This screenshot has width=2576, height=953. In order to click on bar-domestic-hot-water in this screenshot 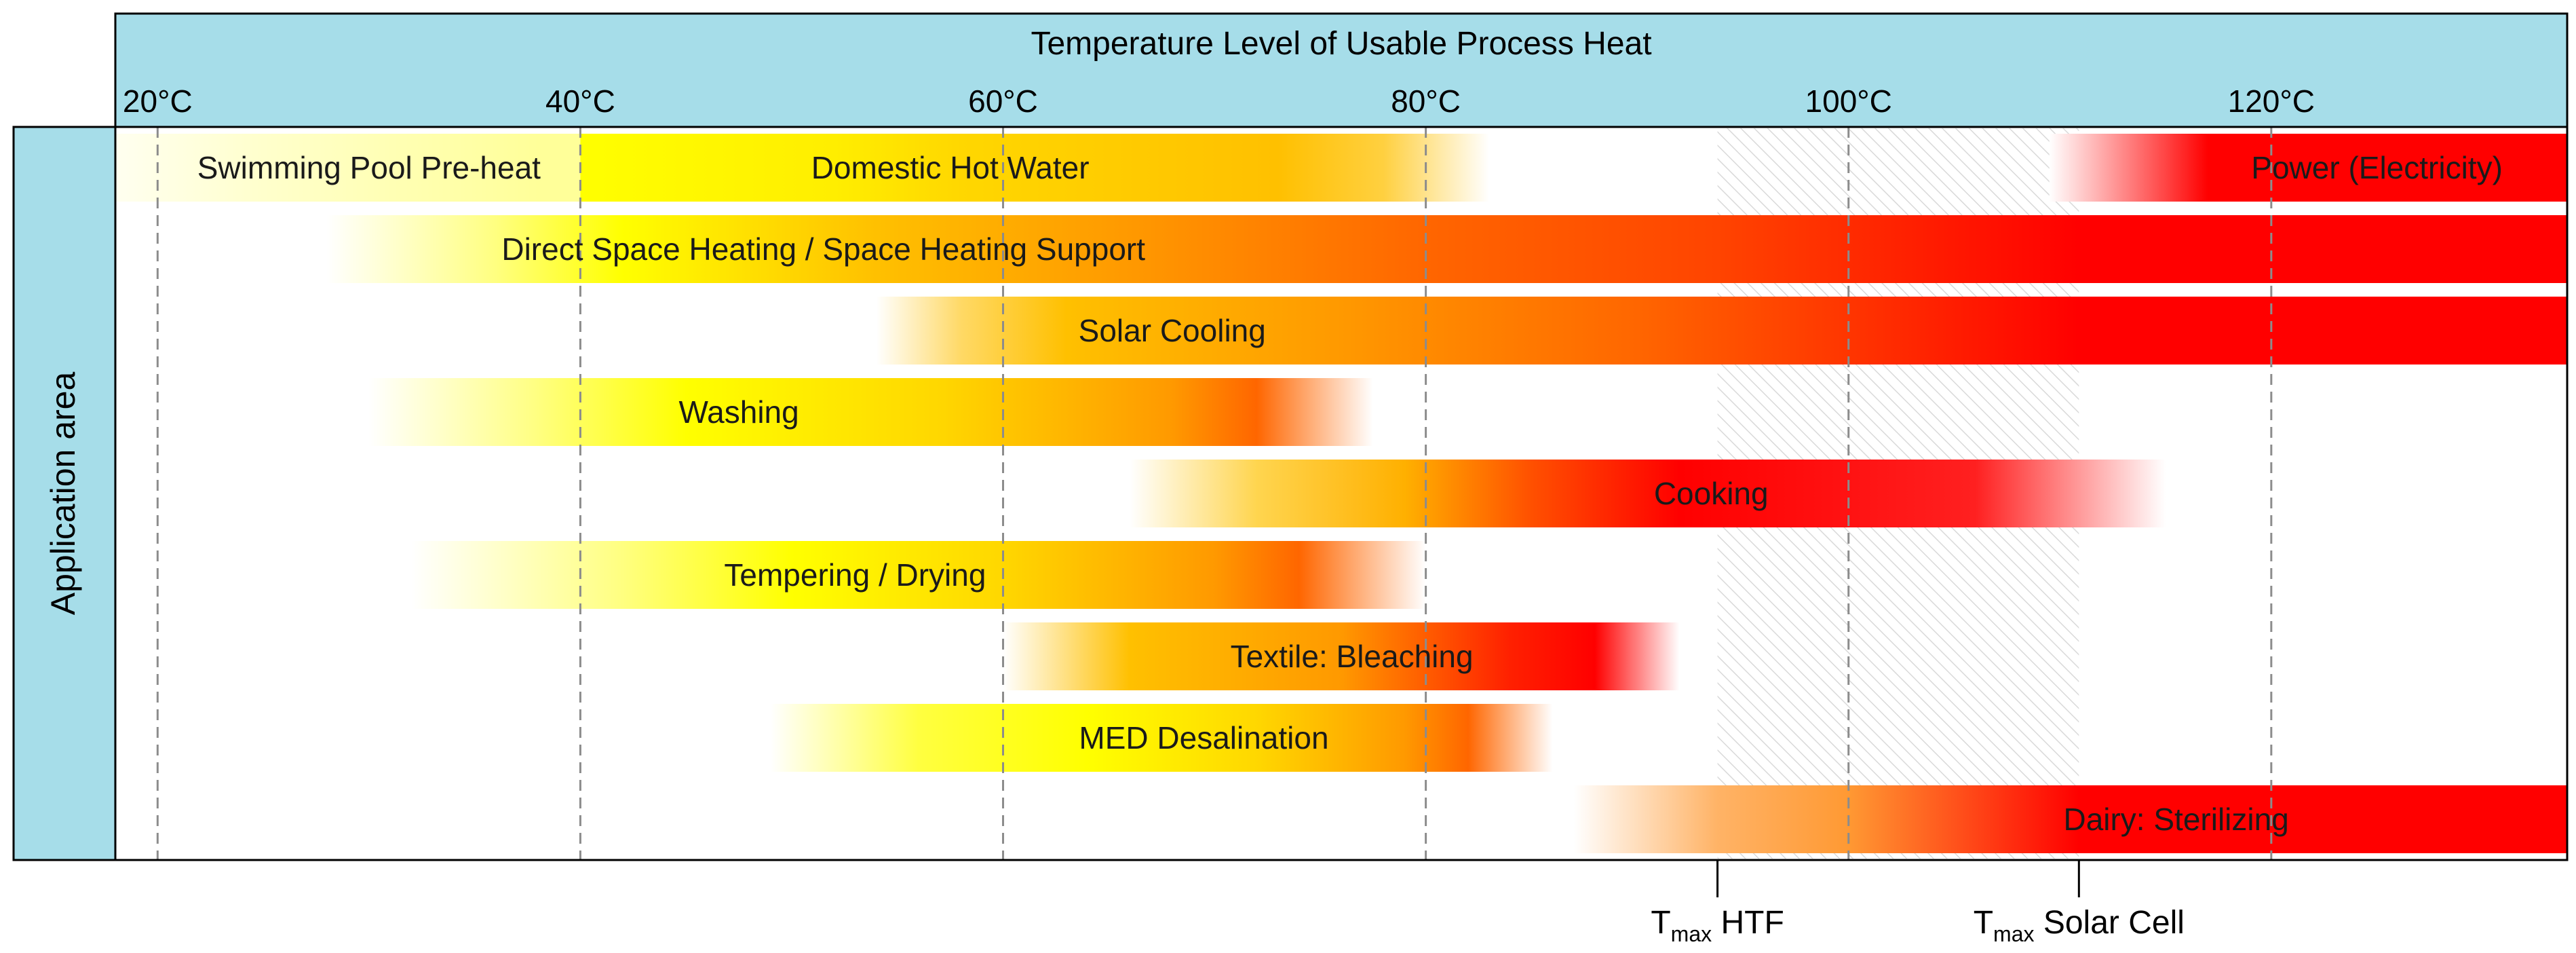, I will do `click(1035, 168)`.